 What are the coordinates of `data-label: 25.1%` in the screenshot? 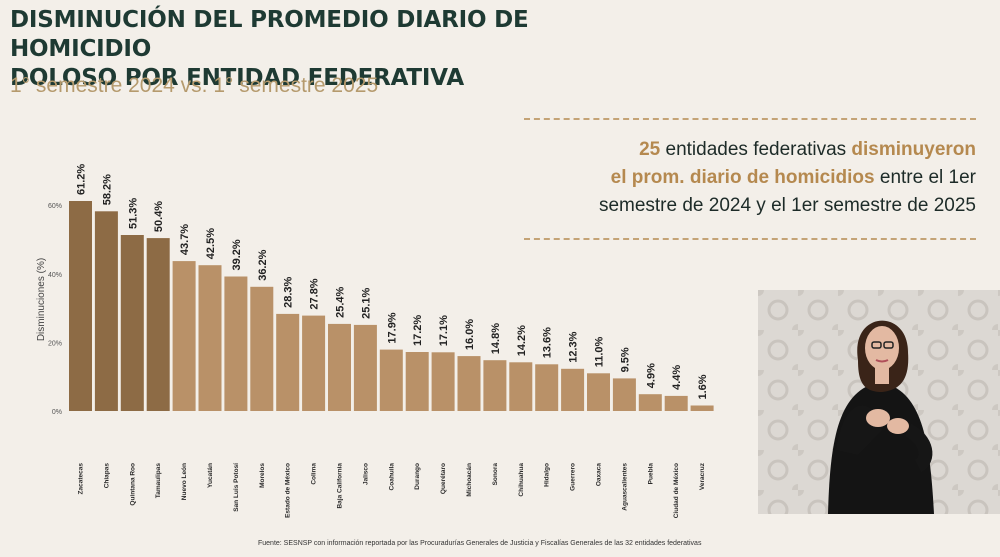 It's located at (366, 302).